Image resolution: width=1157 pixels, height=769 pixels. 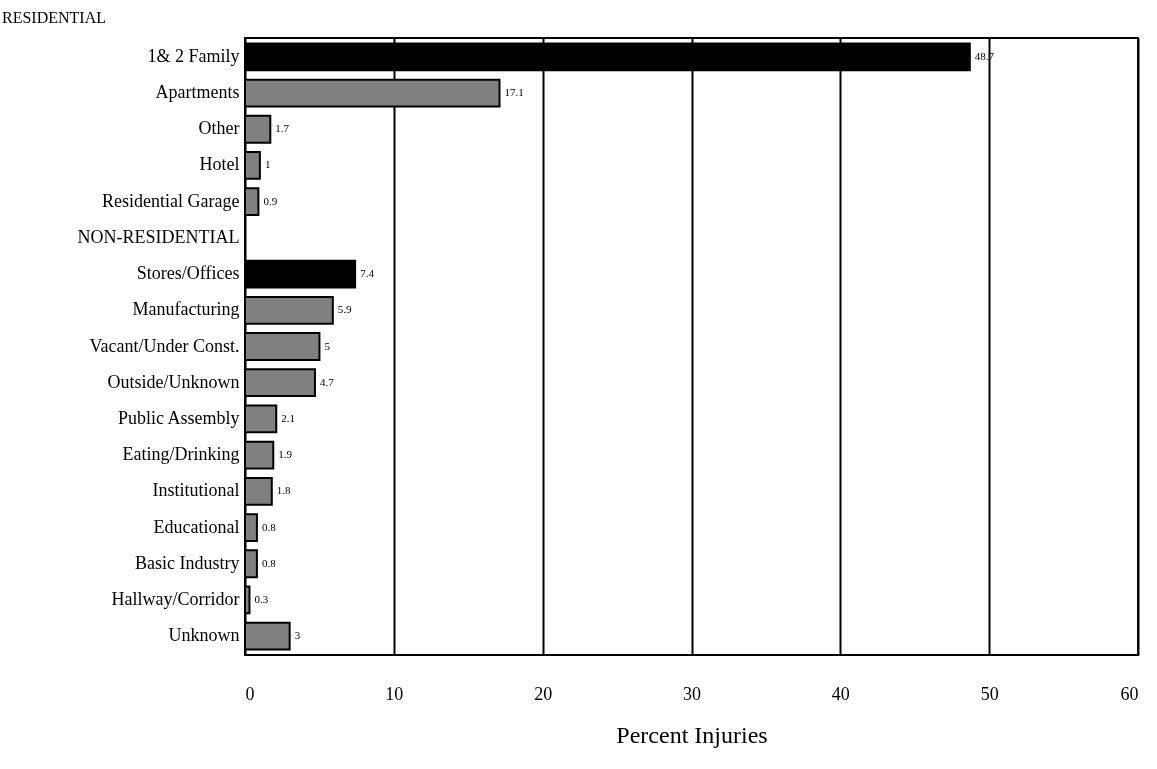 What do you see at coordinates (840, 693) in the screenshot?
I see `x-tick-label: 40` at bounding box center [840, 693].